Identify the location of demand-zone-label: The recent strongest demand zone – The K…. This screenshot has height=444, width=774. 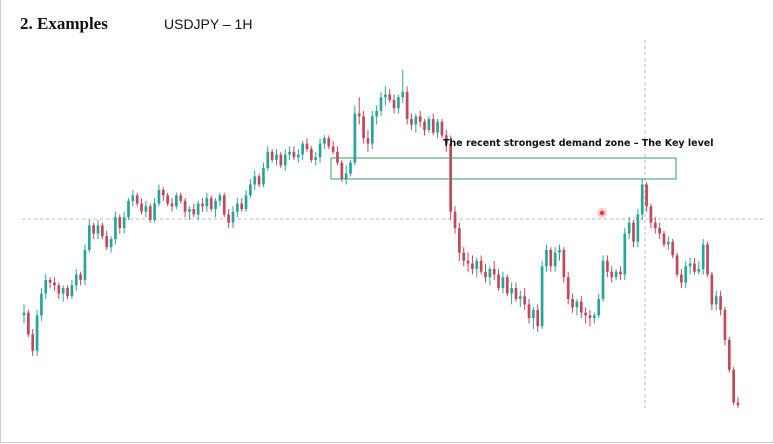
(578, 143).